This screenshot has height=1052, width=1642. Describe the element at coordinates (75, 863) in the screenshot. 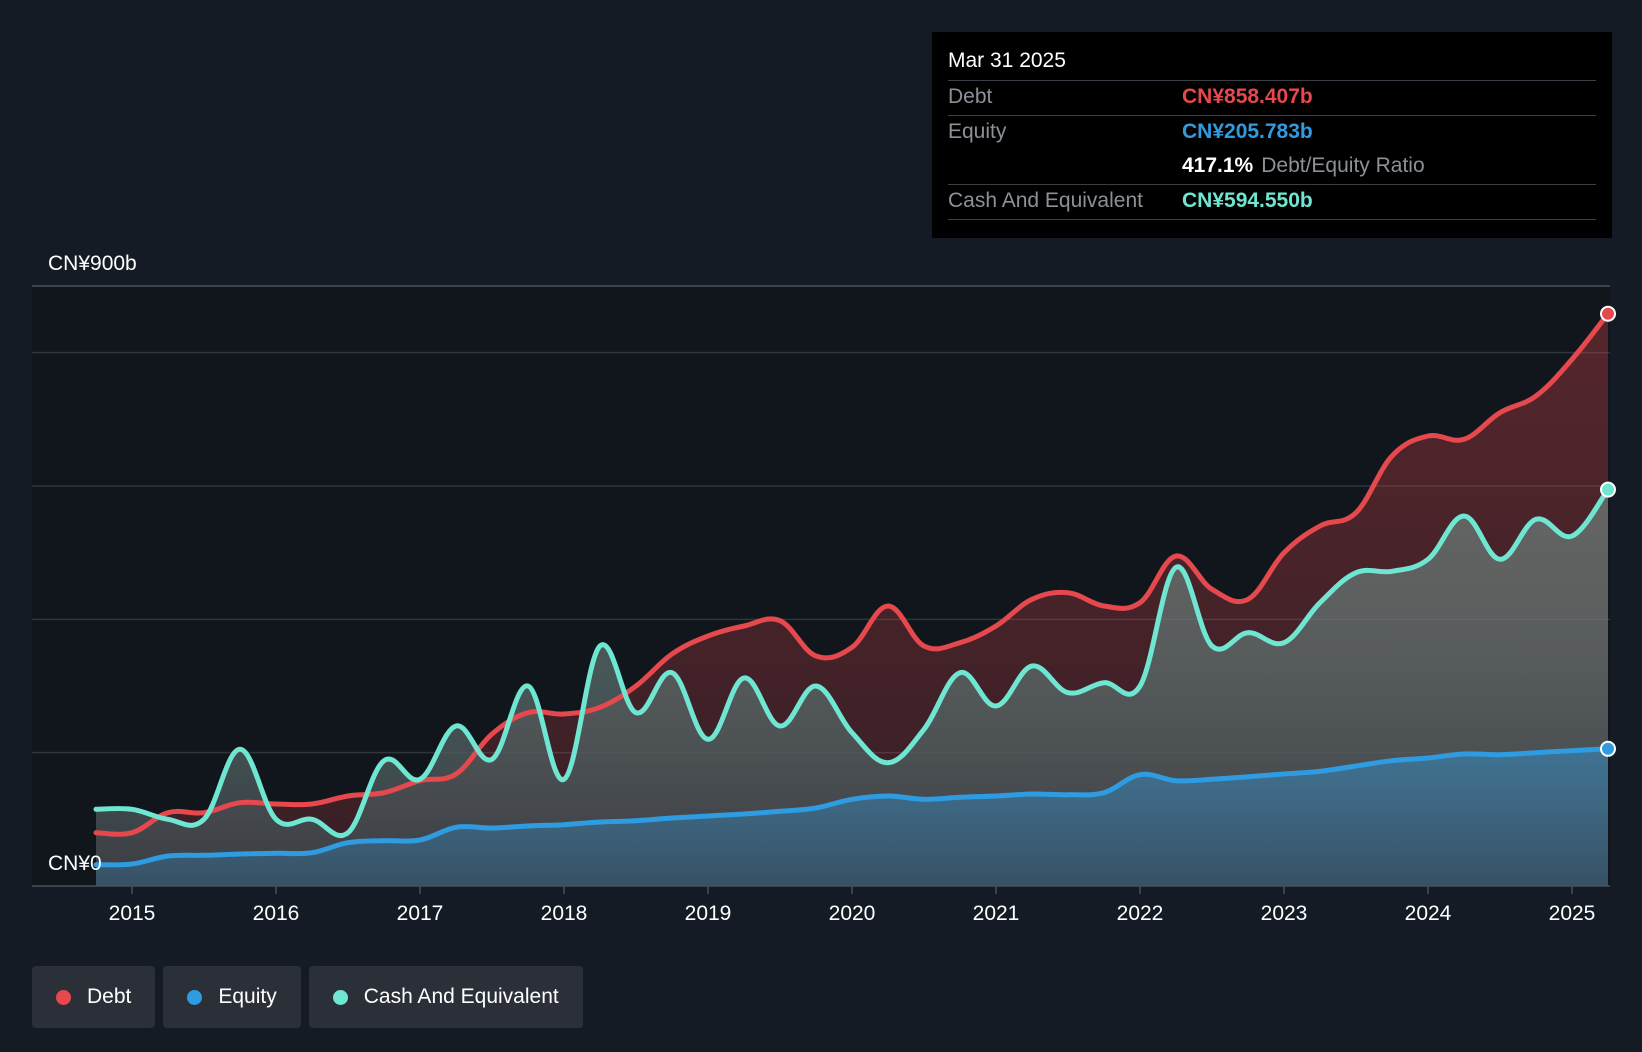

I see `y-axis-min-label: CN¥0` at that location.